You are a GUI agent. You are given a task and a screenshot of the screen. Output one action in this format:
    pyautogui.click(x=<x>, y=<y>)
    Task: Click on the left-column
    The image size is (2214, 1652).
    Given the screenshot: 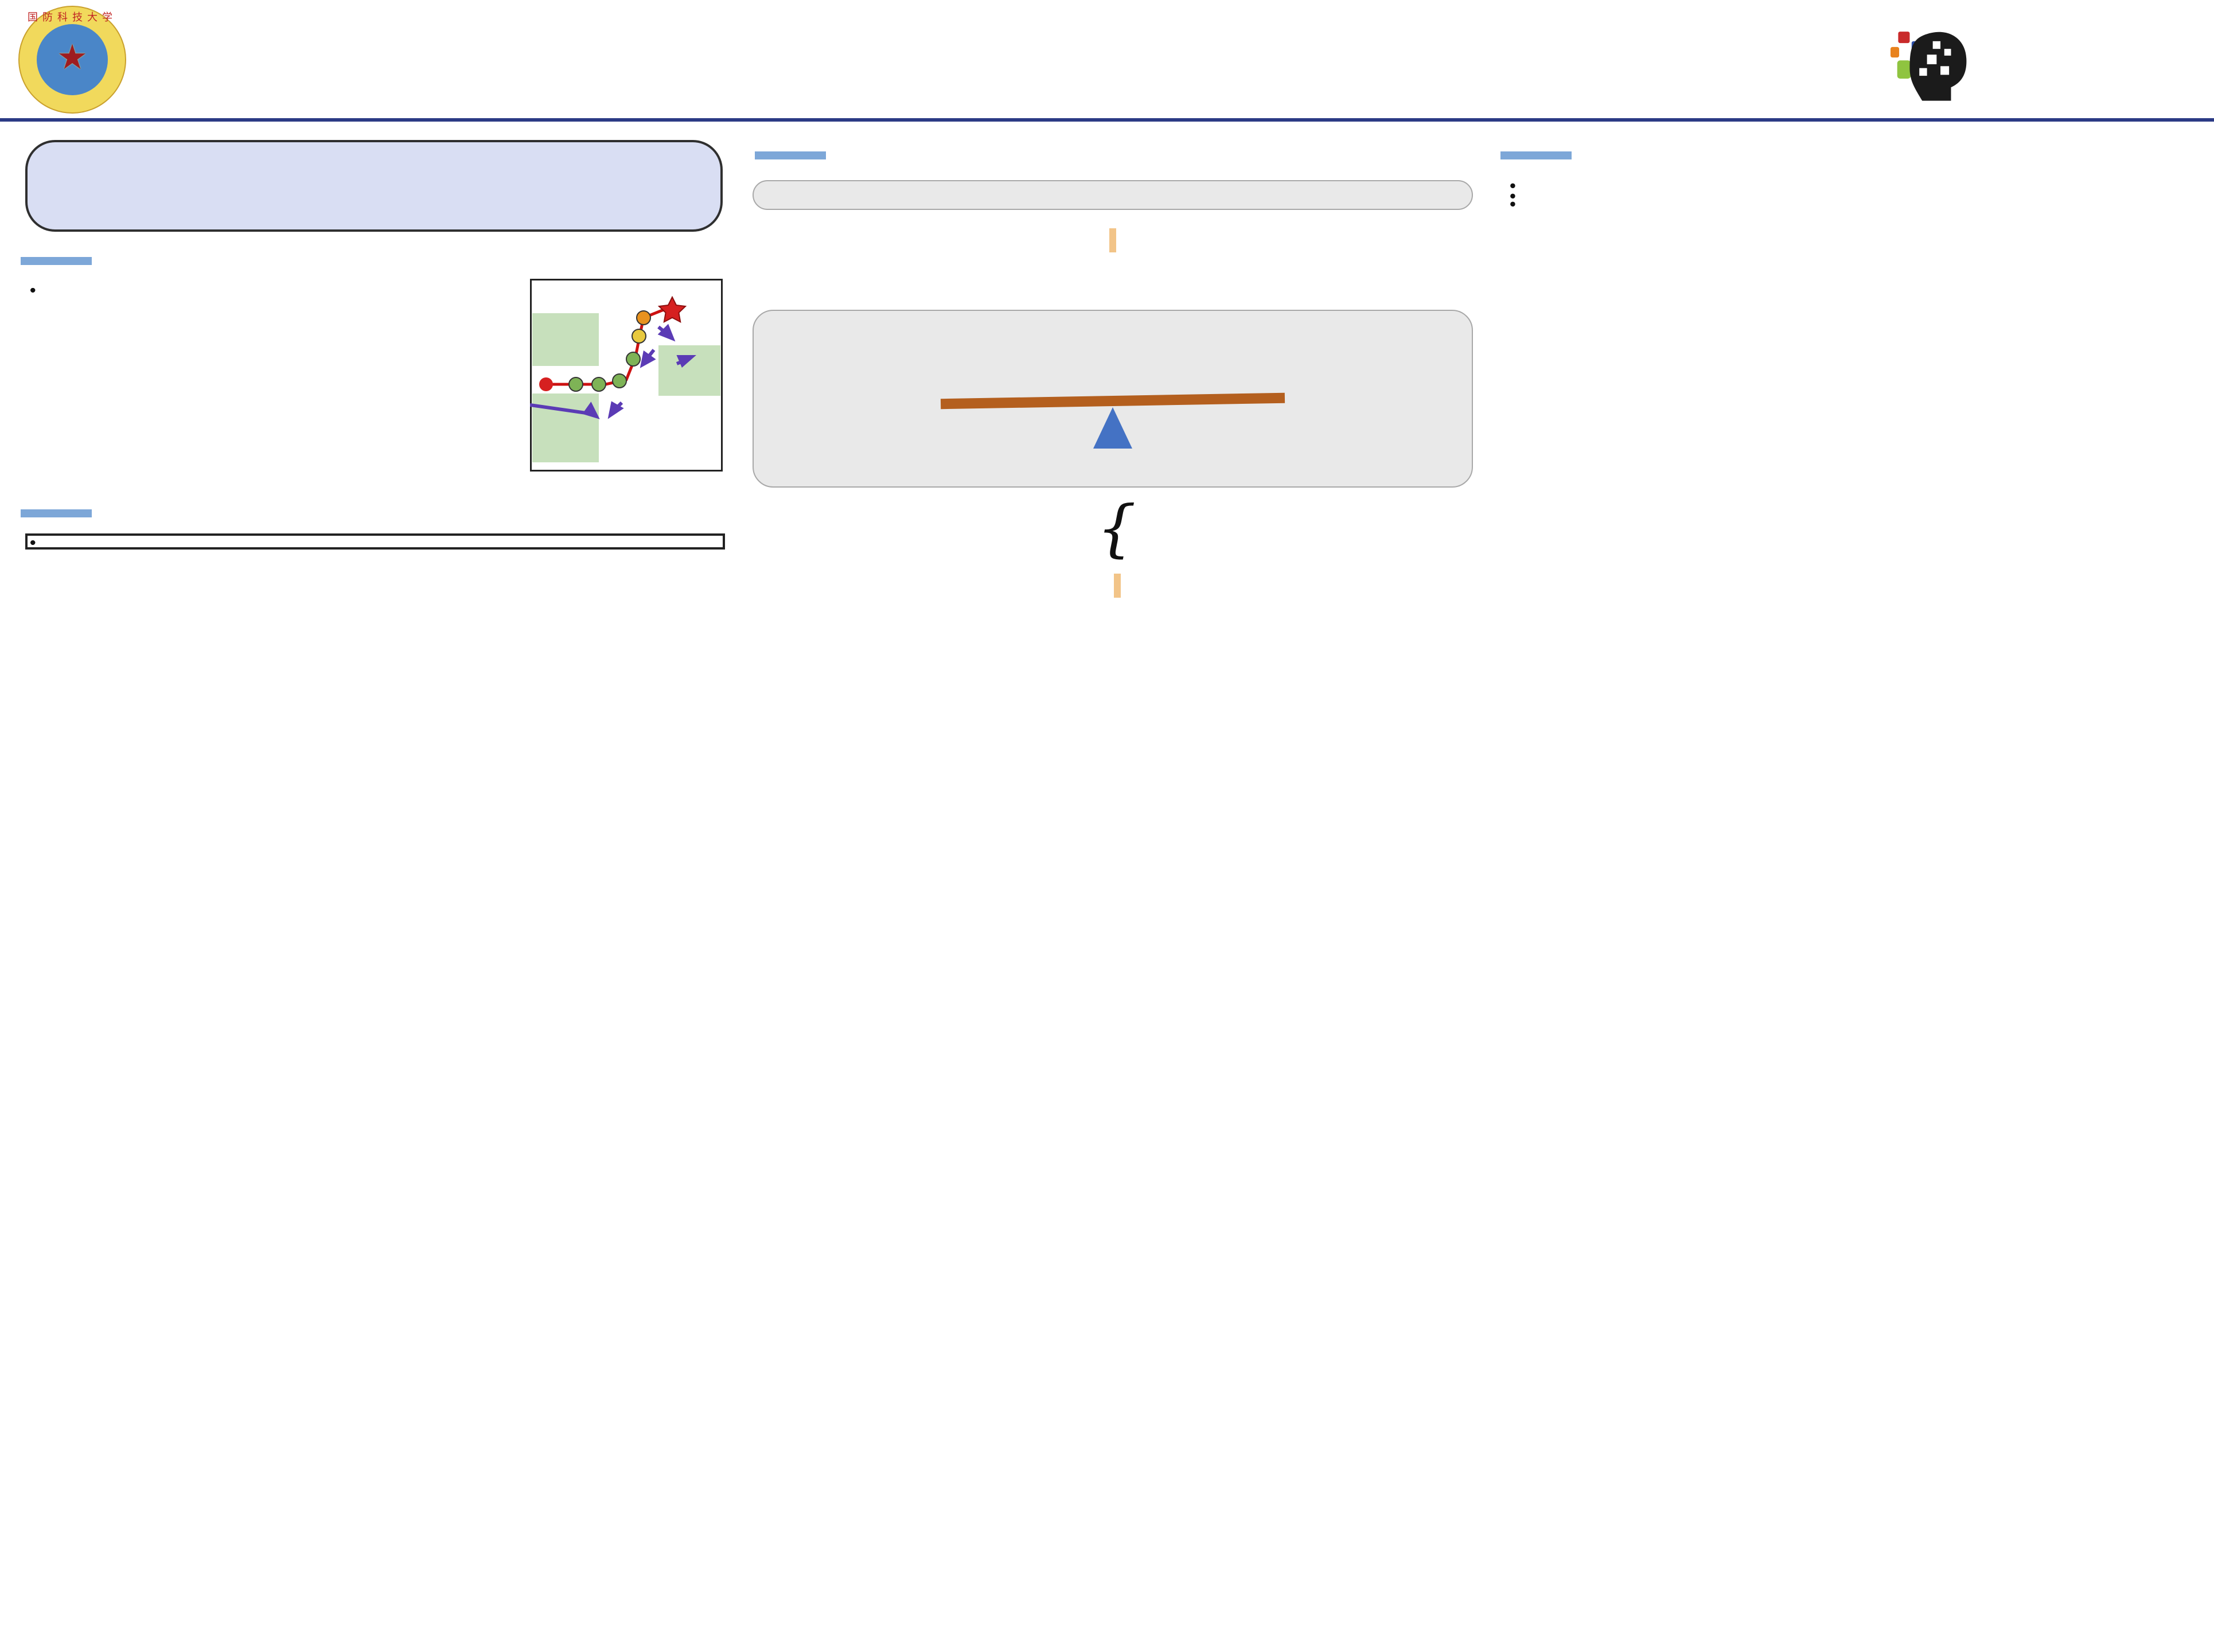 What is the action you would take?
    pyautogui.click(x=372, y=375)
    